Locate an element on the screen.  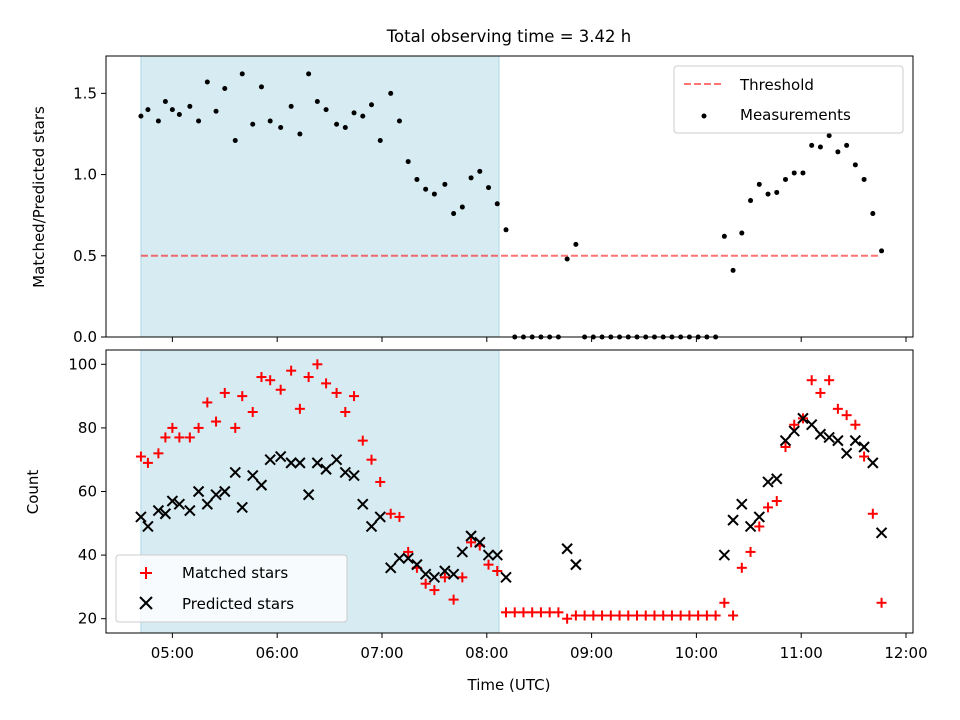
x-tick-label: 07:00 is located at coordinates (381, 653).